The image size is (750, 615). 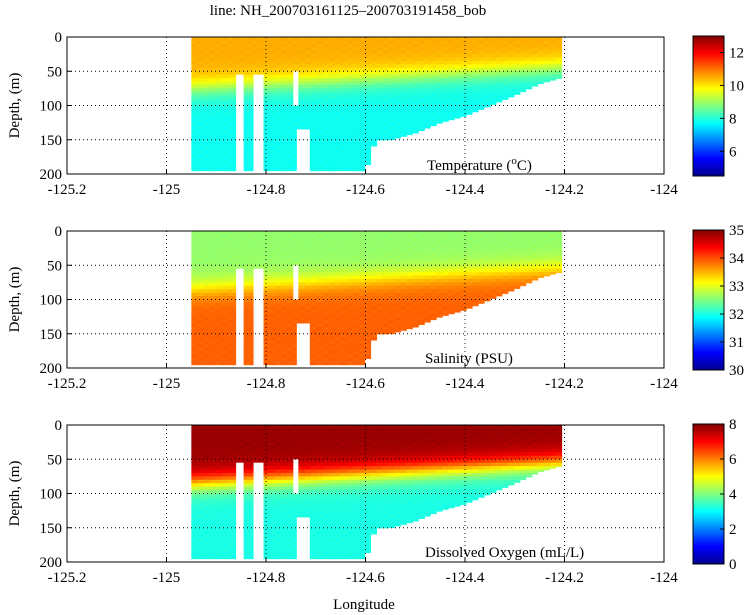 I want to click on x-tick-label: -124, so click(x=664, y=190).